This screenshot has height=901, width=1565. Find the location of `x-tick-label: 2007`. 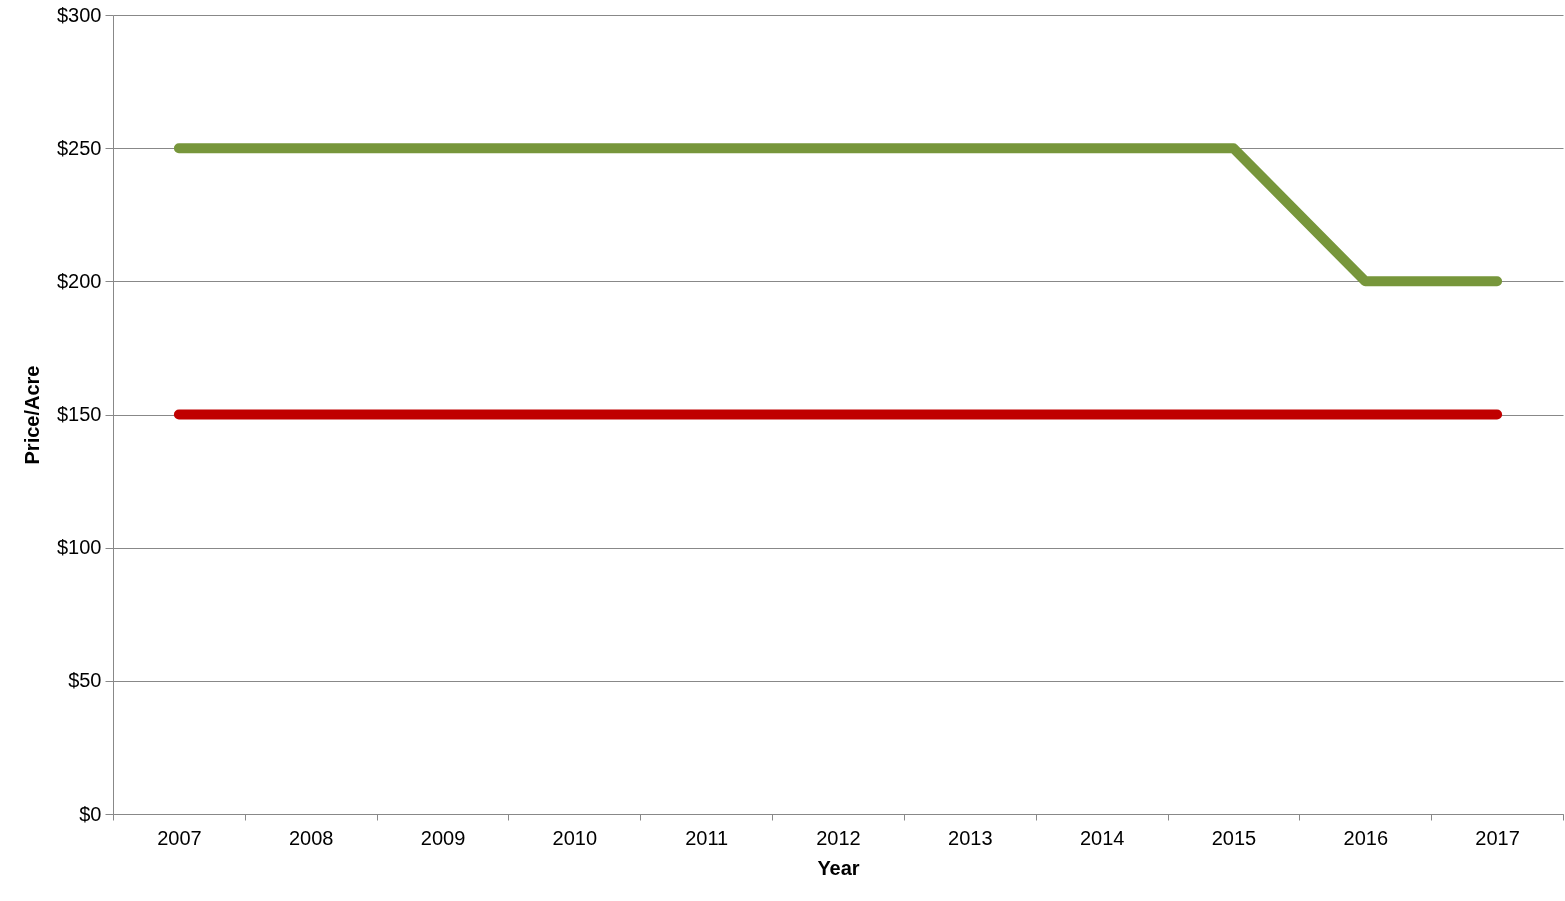

x-tick-label: 2007 is located at coordinates (179, 837).